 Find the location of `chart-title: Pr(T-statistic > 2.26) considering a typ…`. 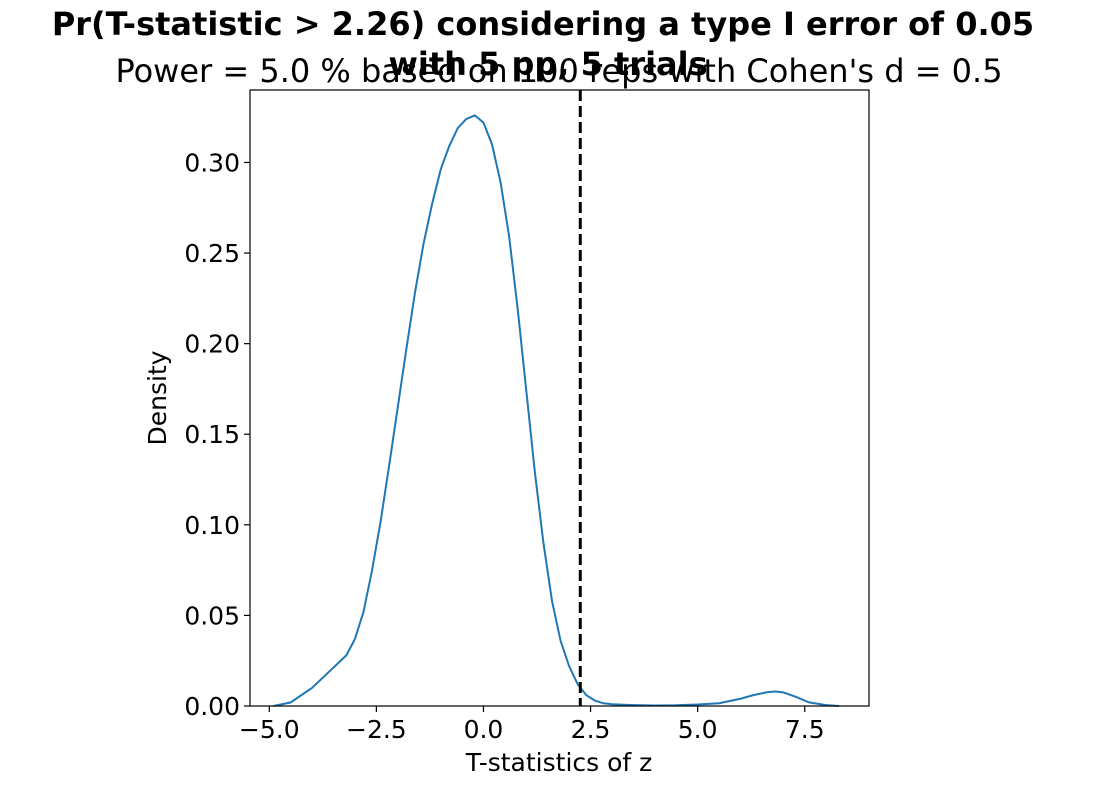

chart-title: Pr(T-statistic > 2.26) considering a typ… is located at coordinates (543, 24).